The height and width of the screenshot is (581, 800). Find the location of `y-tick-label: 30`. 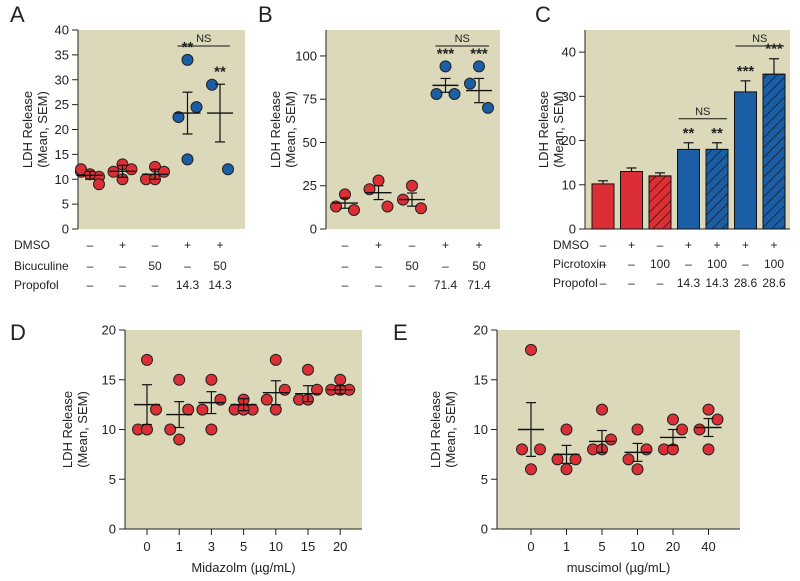

y-tick-label: 30 is located at coordinates (62, 79).